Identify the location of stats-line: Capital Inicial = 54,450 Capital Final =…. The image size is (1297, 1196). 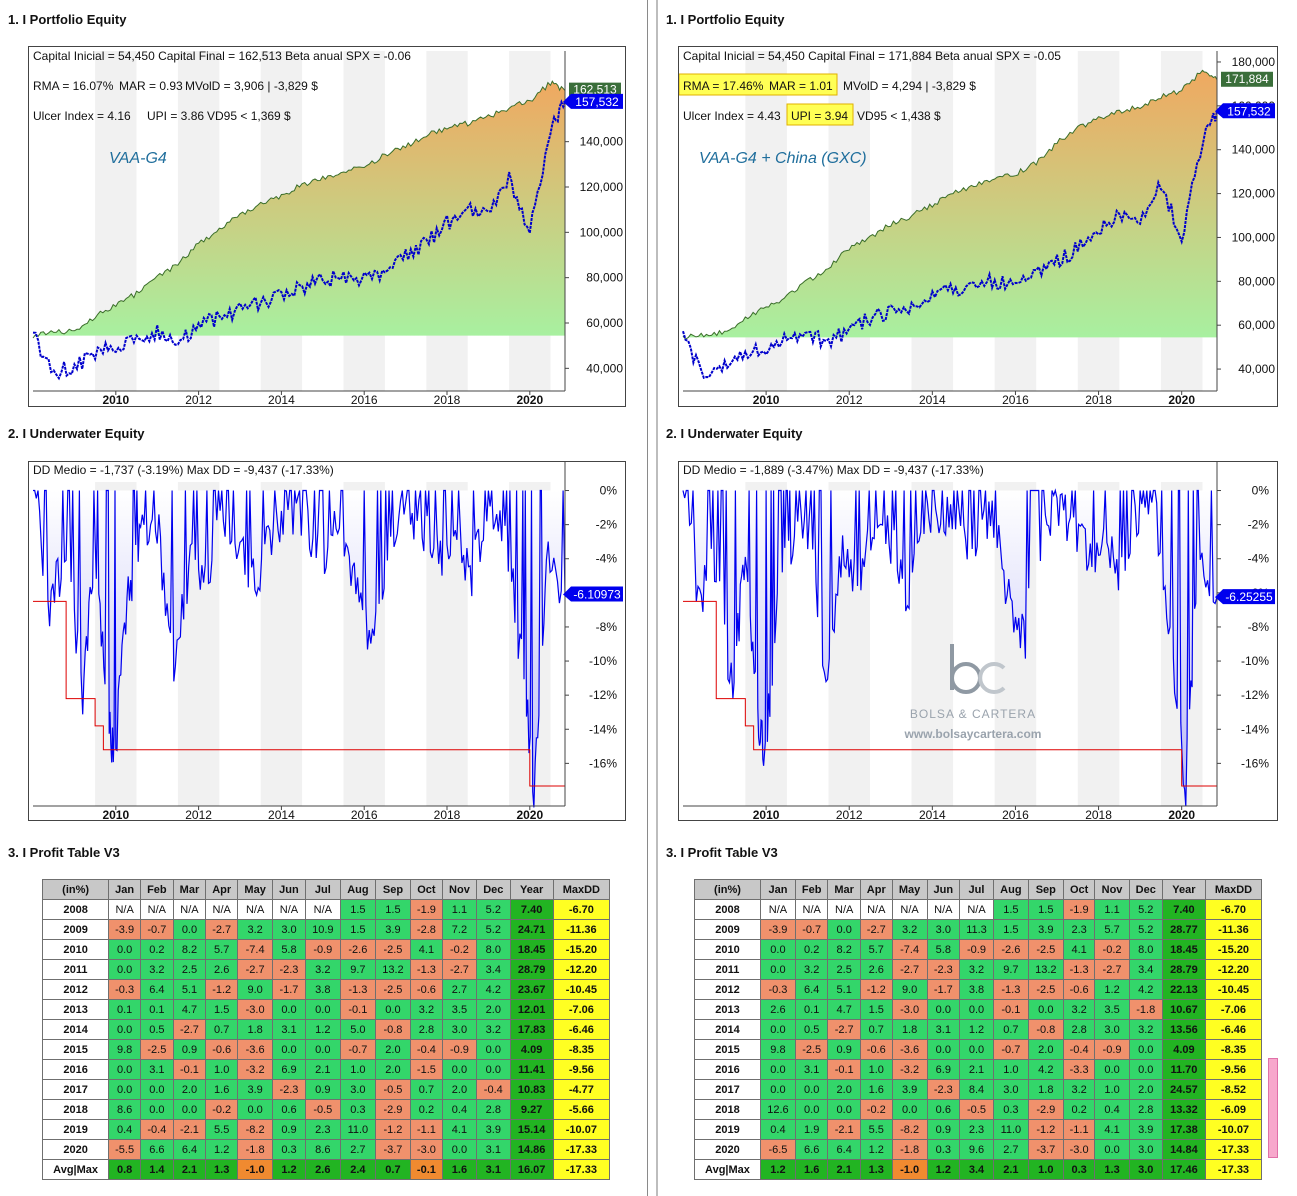
(222, 56).